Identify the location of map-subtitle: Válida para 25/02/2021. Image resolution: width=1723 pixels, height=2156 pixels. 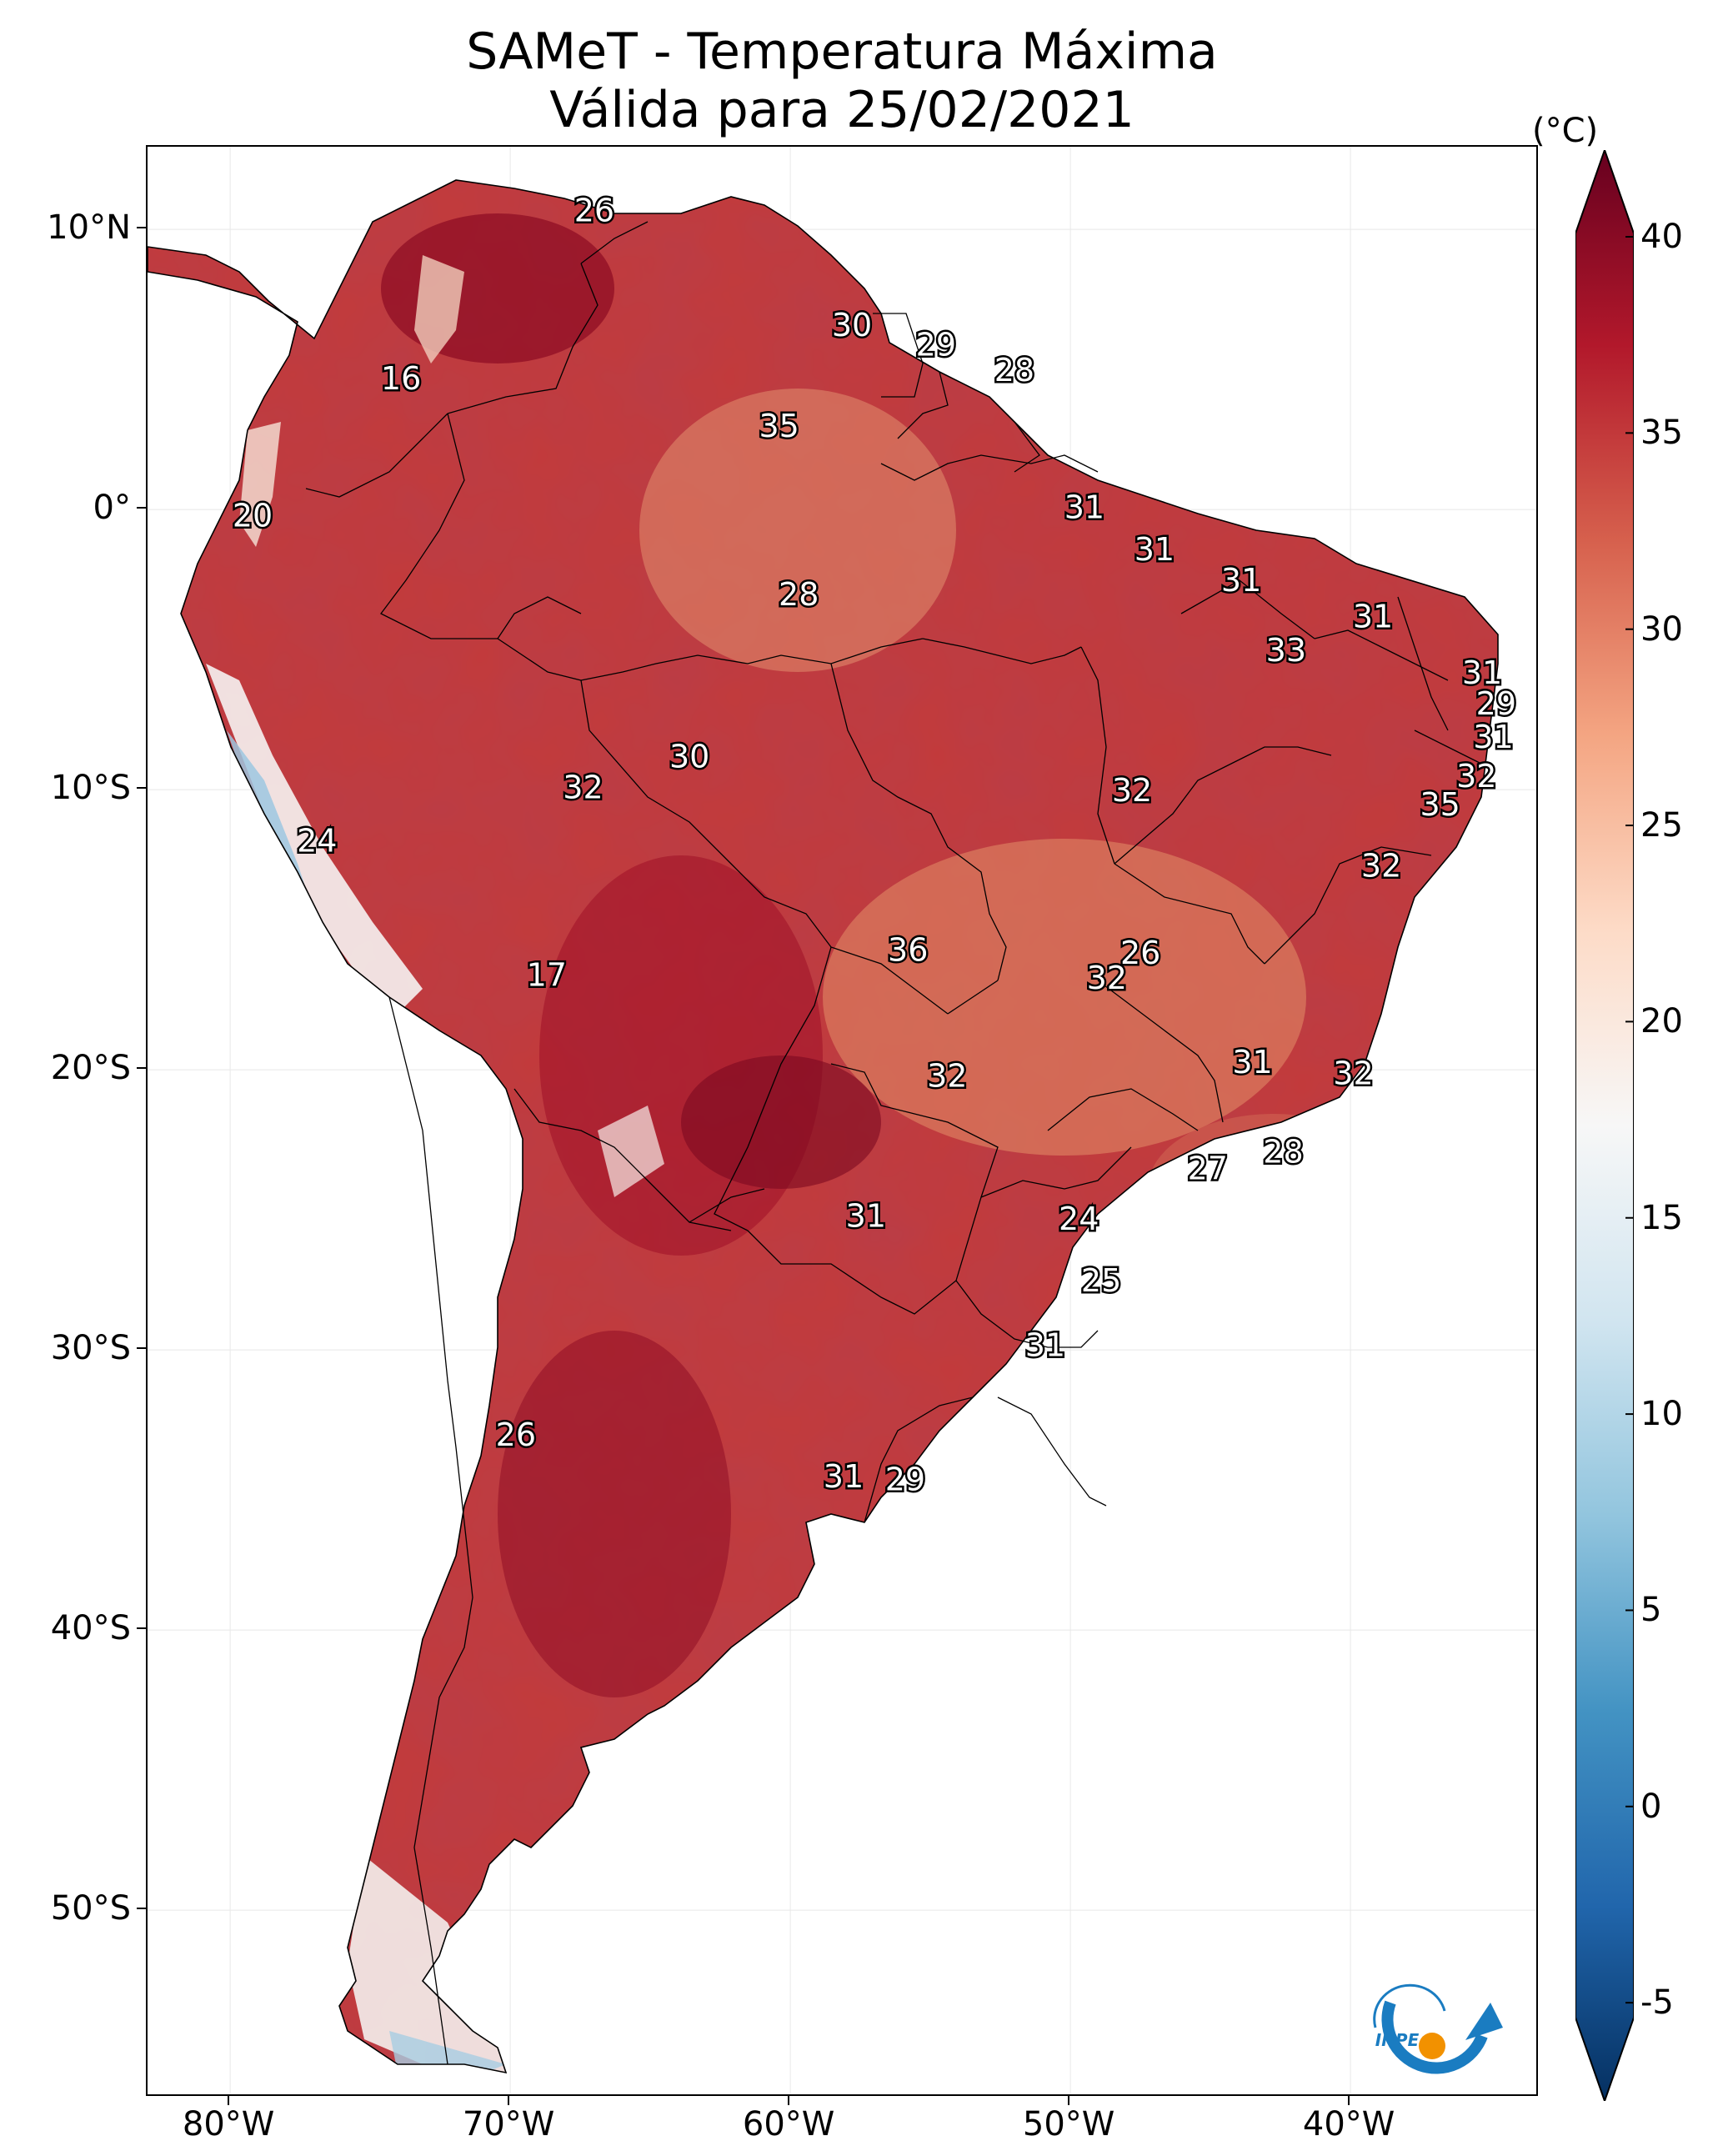
(841, 110).